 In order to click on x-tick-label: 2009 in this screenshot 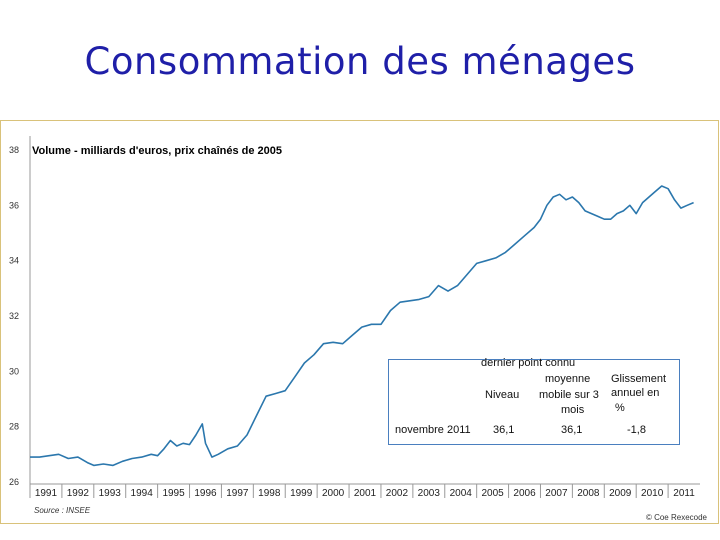, I will do `click(620, 493)`.